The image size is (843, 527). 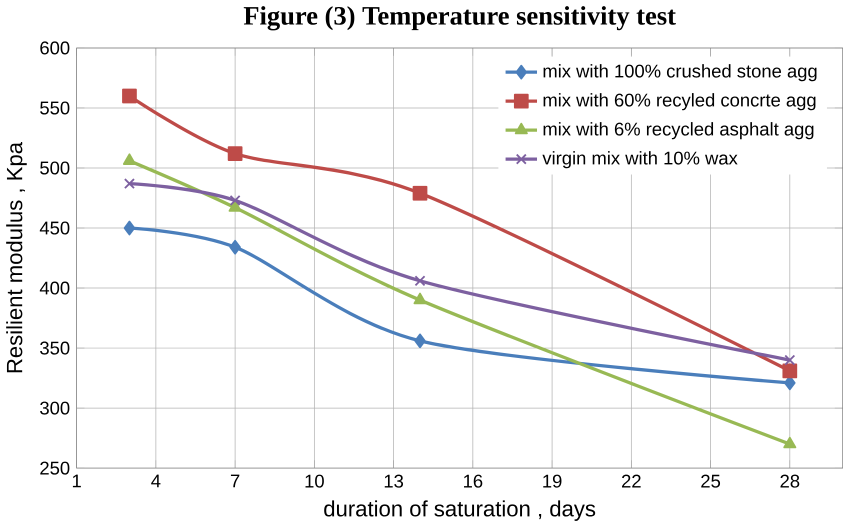 What do you see at coordinates (55, 468) in the screenshot?
I see `y-tick-label: 250` at bounding box center [55, 468].